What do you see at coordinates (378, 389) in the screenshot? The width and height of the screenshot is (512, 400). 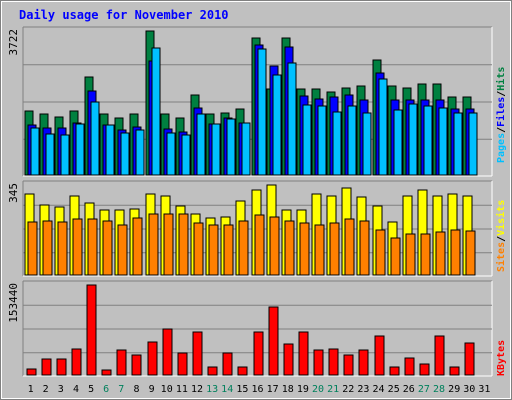 I see `x-tick-label: 24` at bounding box center [378, 389].